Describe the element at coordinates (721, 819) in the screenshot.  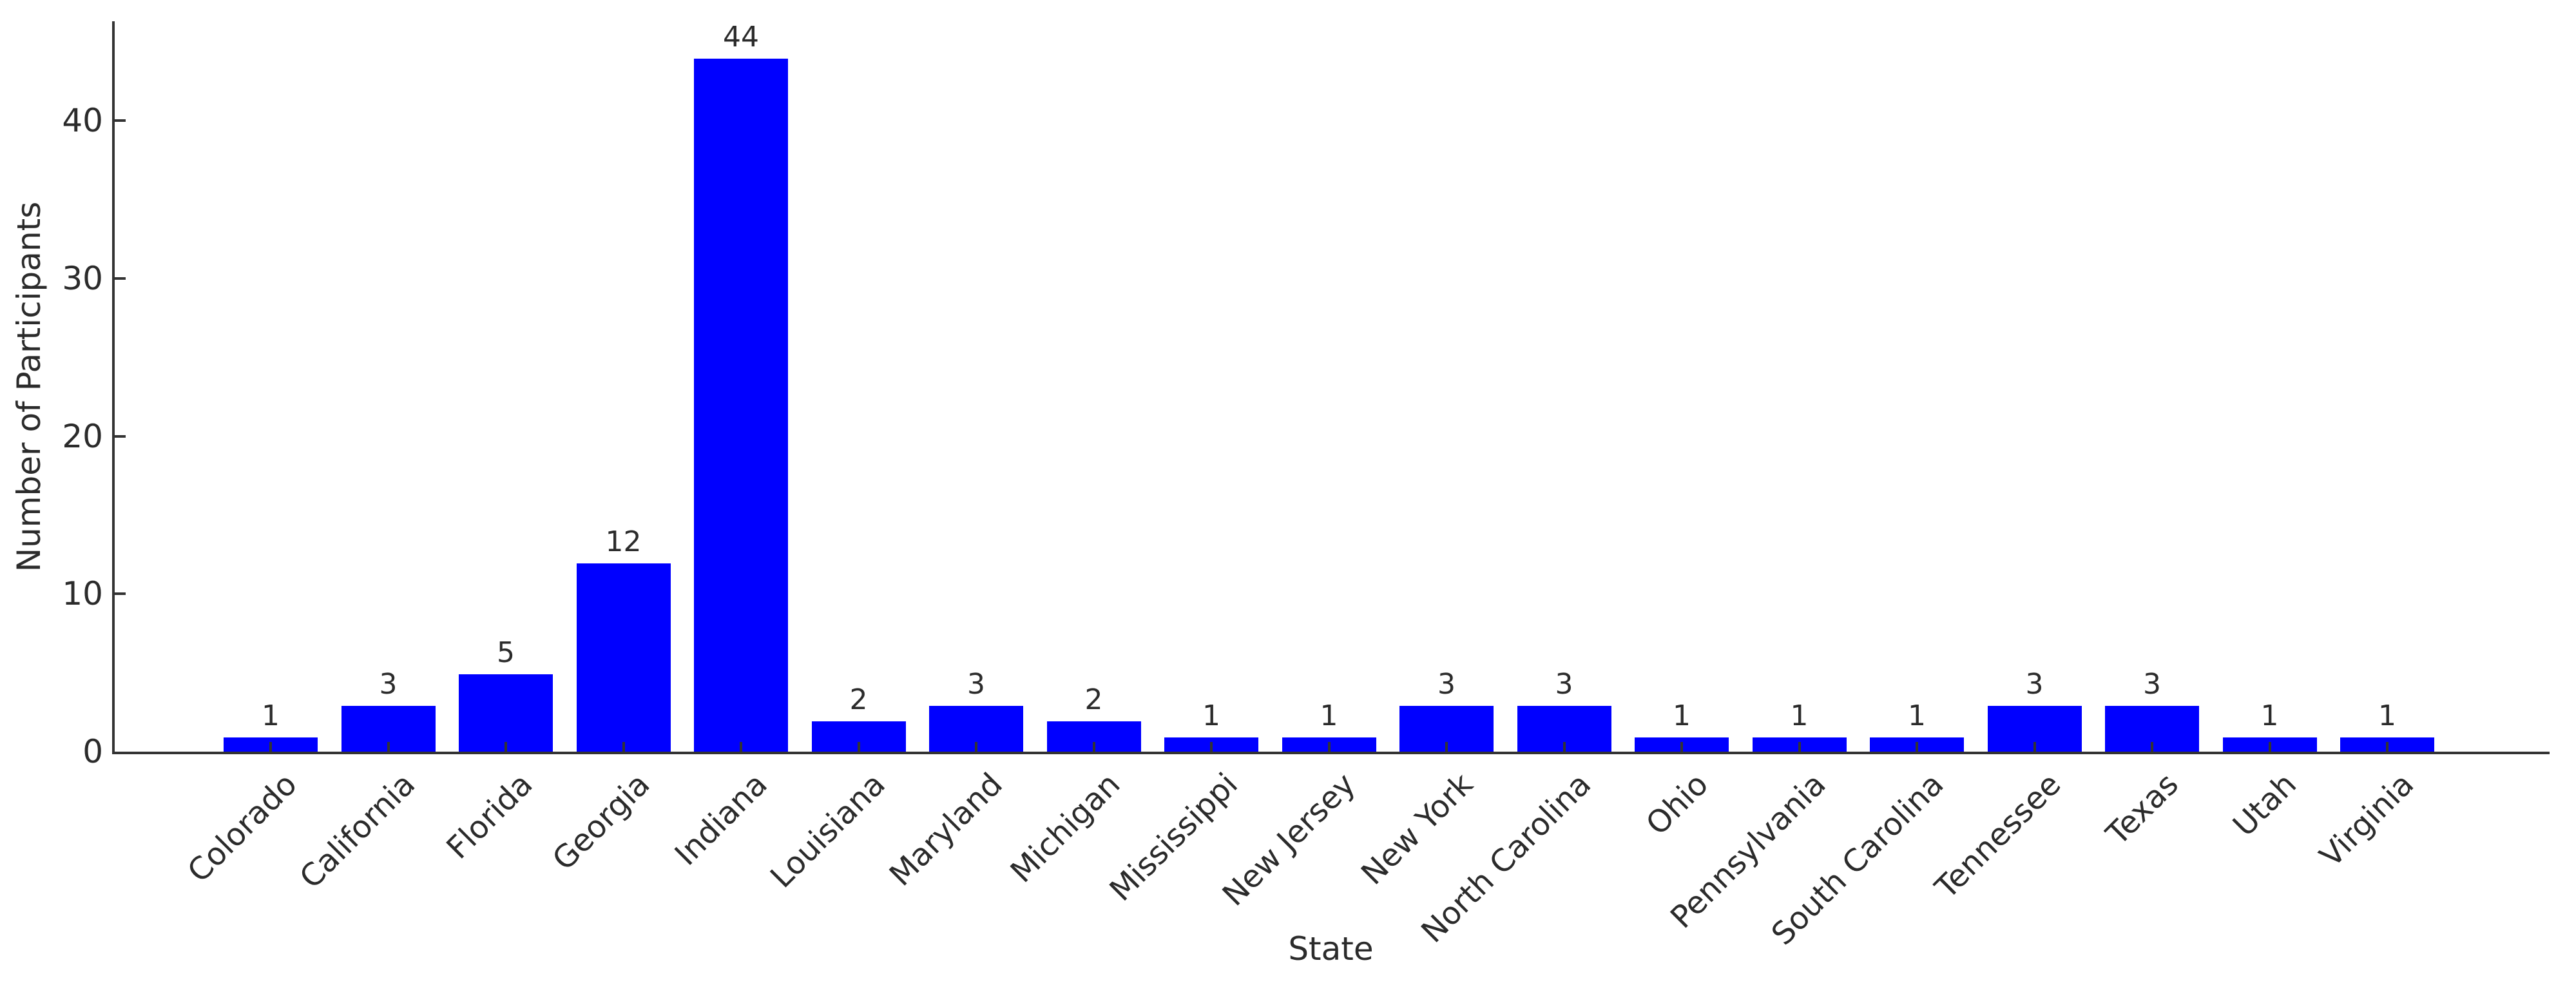
I see `x-tick-label: Indiana` at that location.